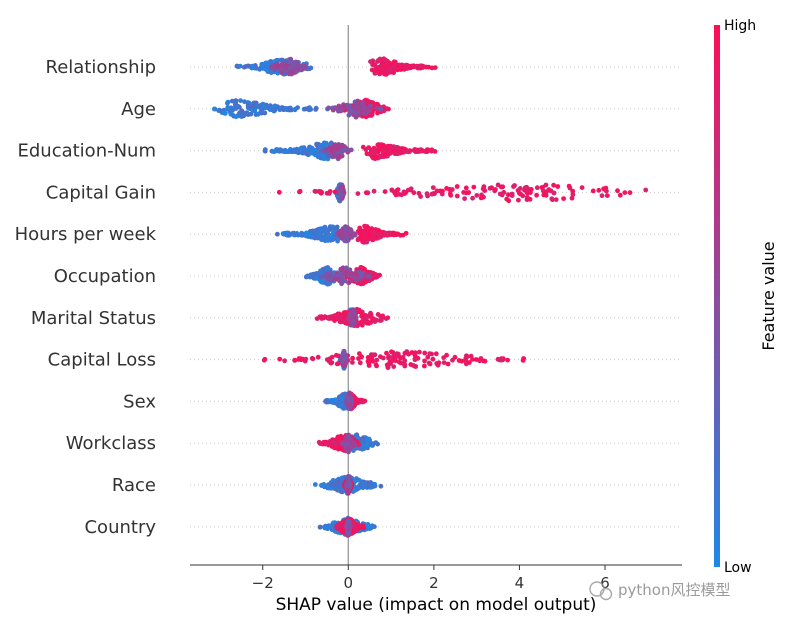 Image resolution: width=788 pixels, height=625 pixels. I want to click on x-axis-title: SHAP value (impact on model output), so click(436, 605).